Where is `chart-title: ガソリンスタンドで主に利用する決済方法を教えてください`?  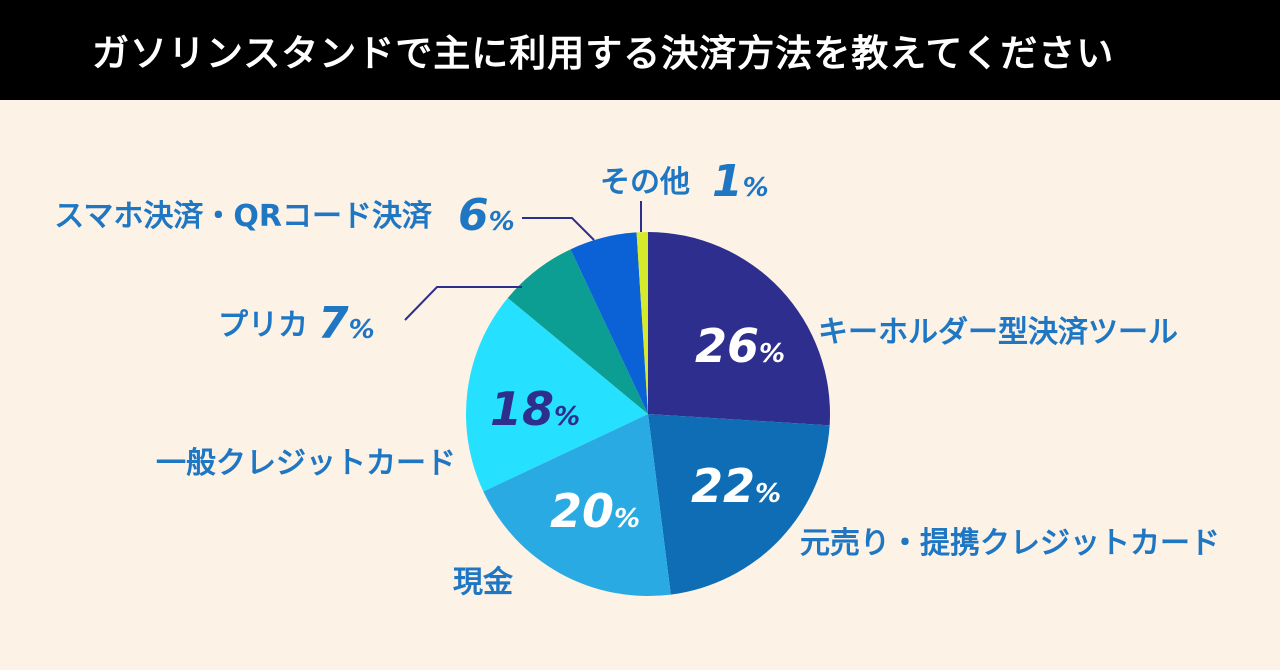
chart-title: ガソリンスタンドで主に利用する決済方法を教えてください is located at coordinates (603, 53).